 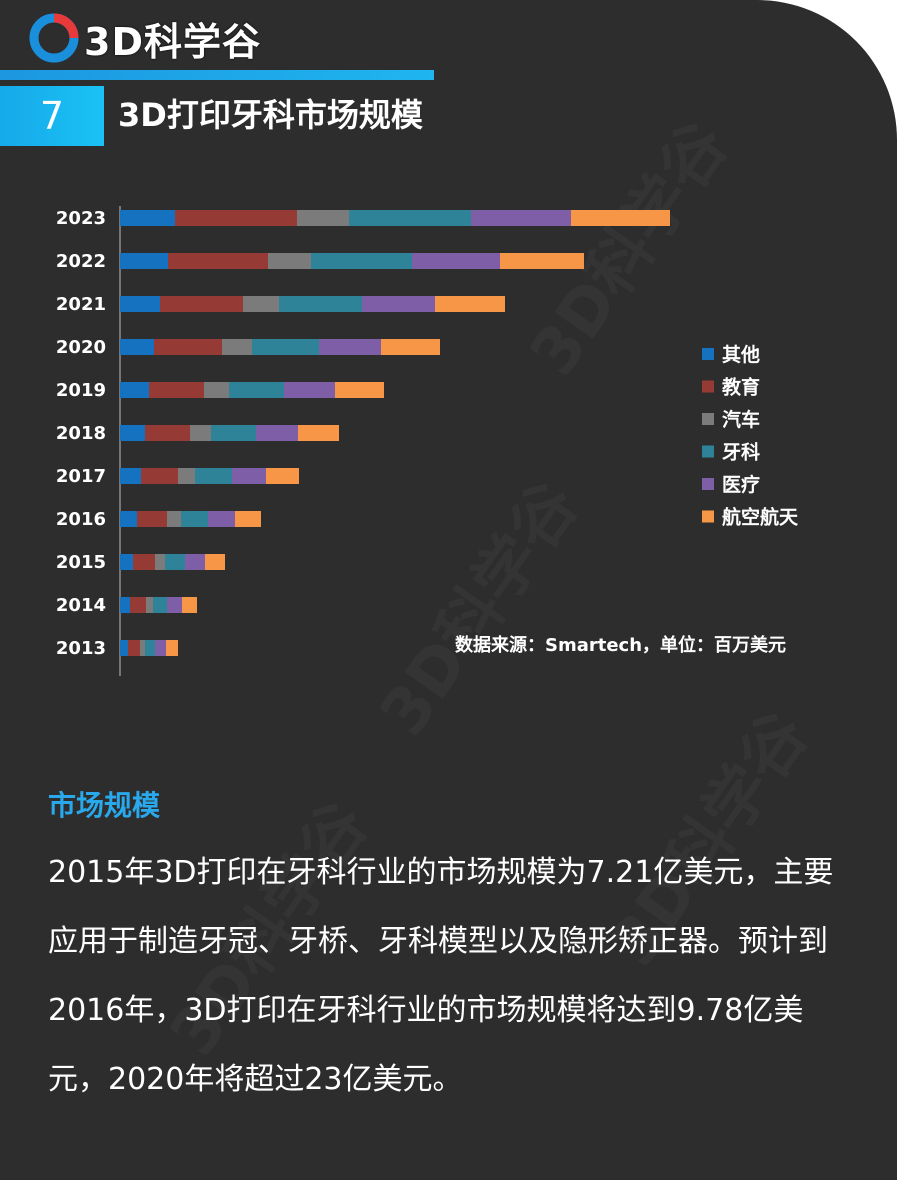 I want to click on y-tick-label: 2014, so click(x=81, y=605).